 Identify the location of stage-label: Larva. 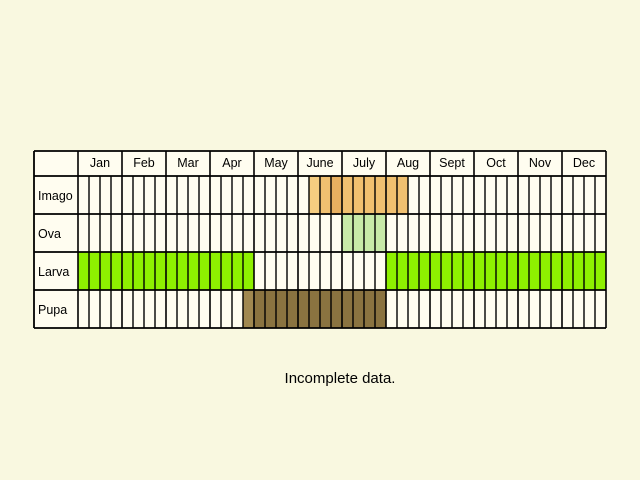
(53, 272).